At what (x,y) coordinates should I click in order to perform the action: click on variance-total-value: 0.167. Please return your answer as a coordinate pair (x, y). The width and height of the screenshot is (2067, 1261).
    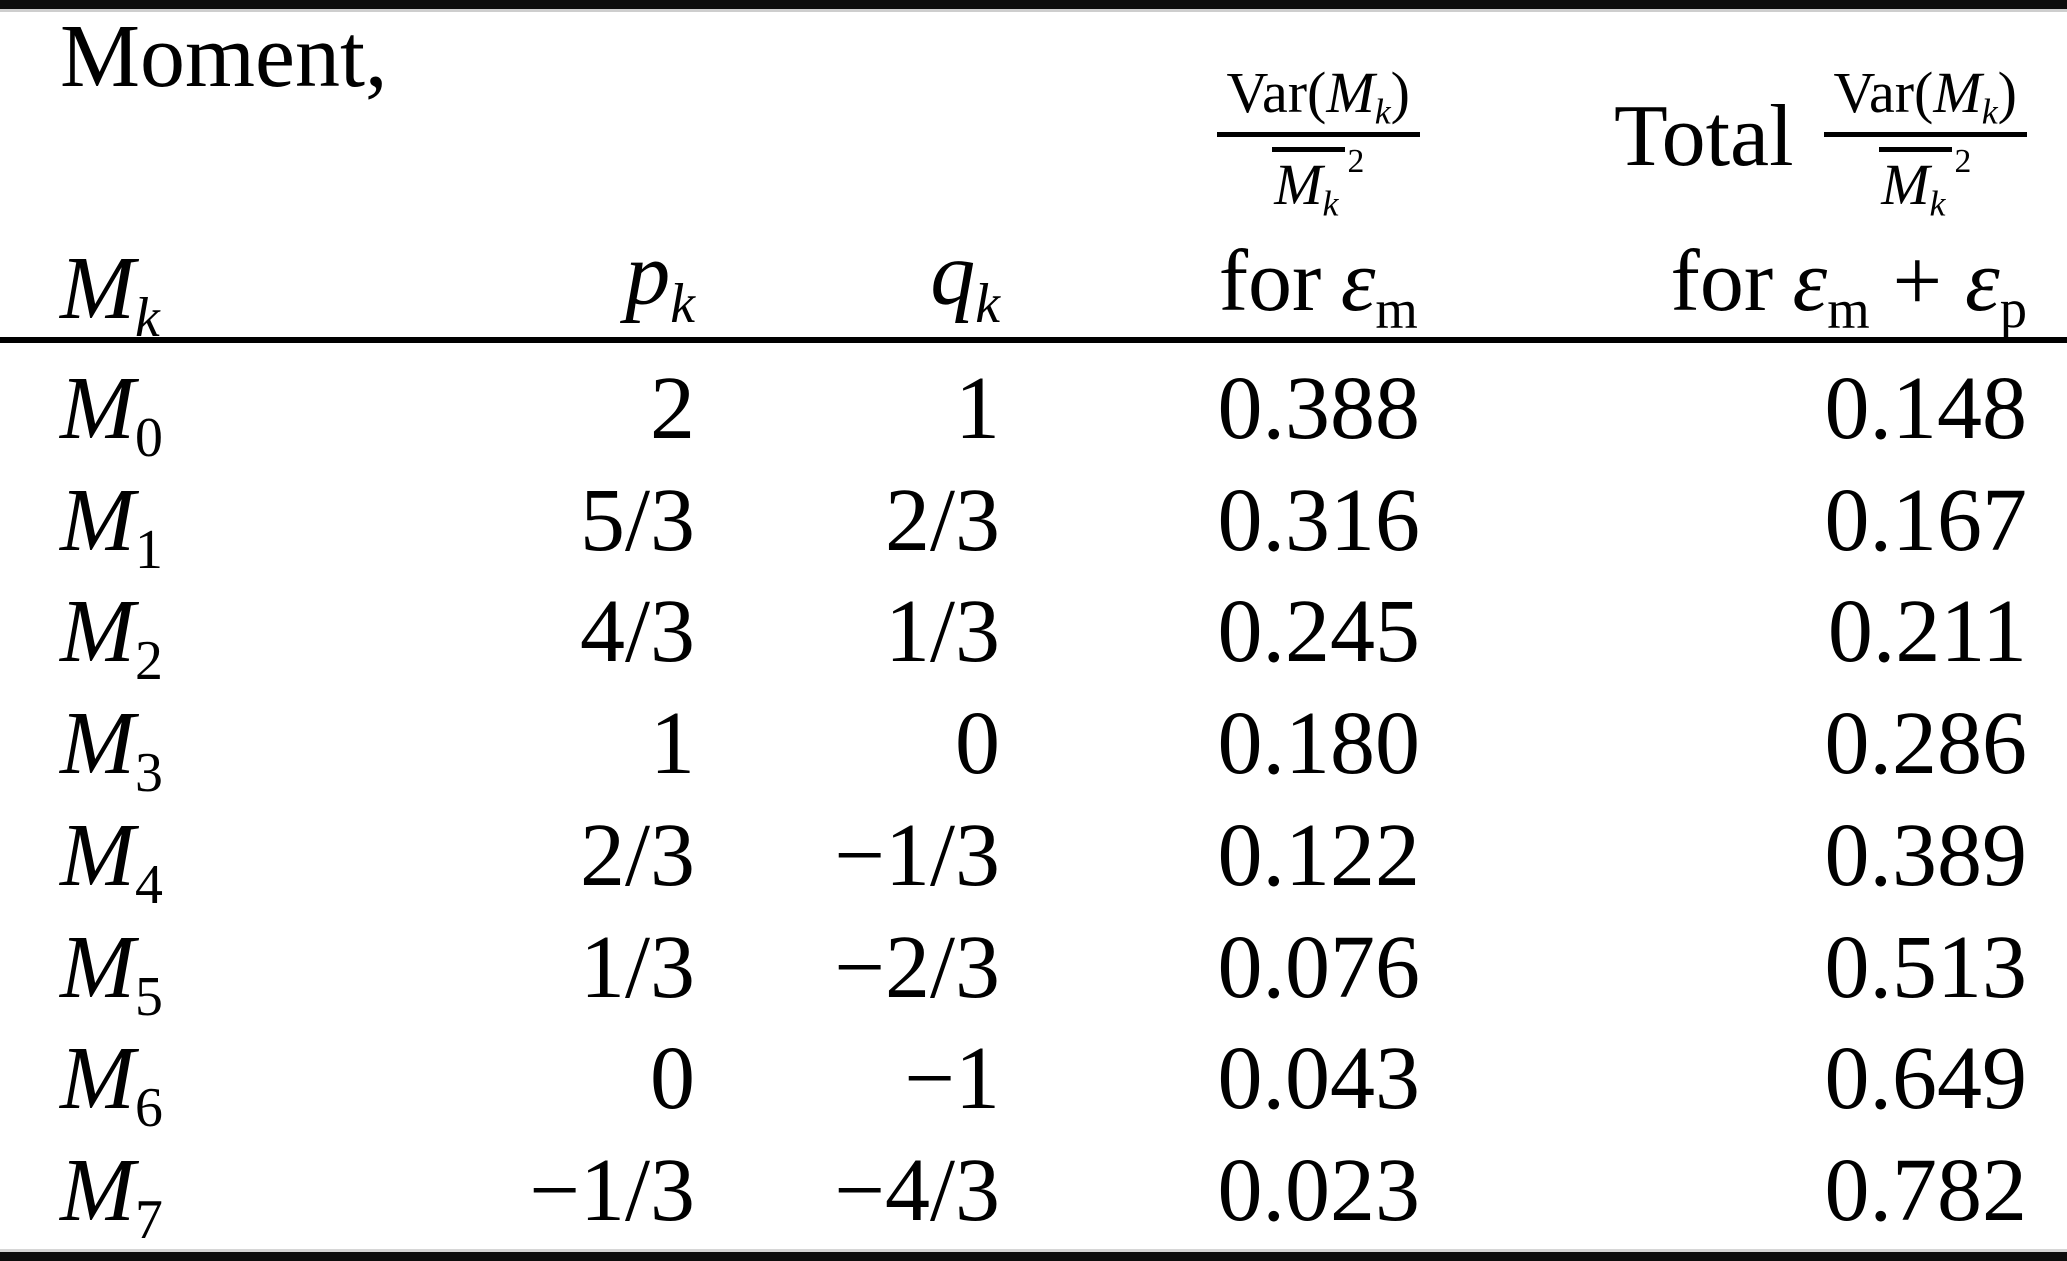
    Looking at the image, I should click on (1926, 520).